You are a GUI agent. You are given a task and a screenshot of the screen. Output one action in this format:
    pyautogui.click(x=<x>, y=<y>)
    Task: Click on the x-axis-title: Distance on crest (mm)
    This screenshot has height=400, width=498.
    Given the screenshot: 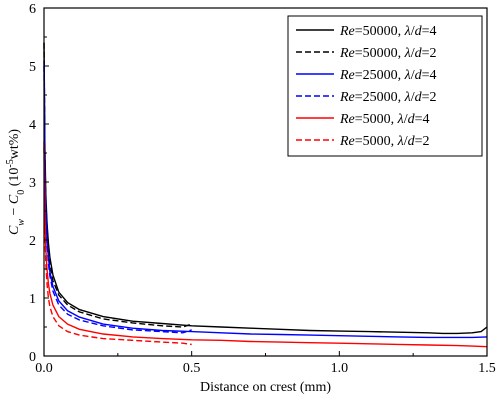 What is the action you would take?
    pyautogui.click(x=265, y=387)
    